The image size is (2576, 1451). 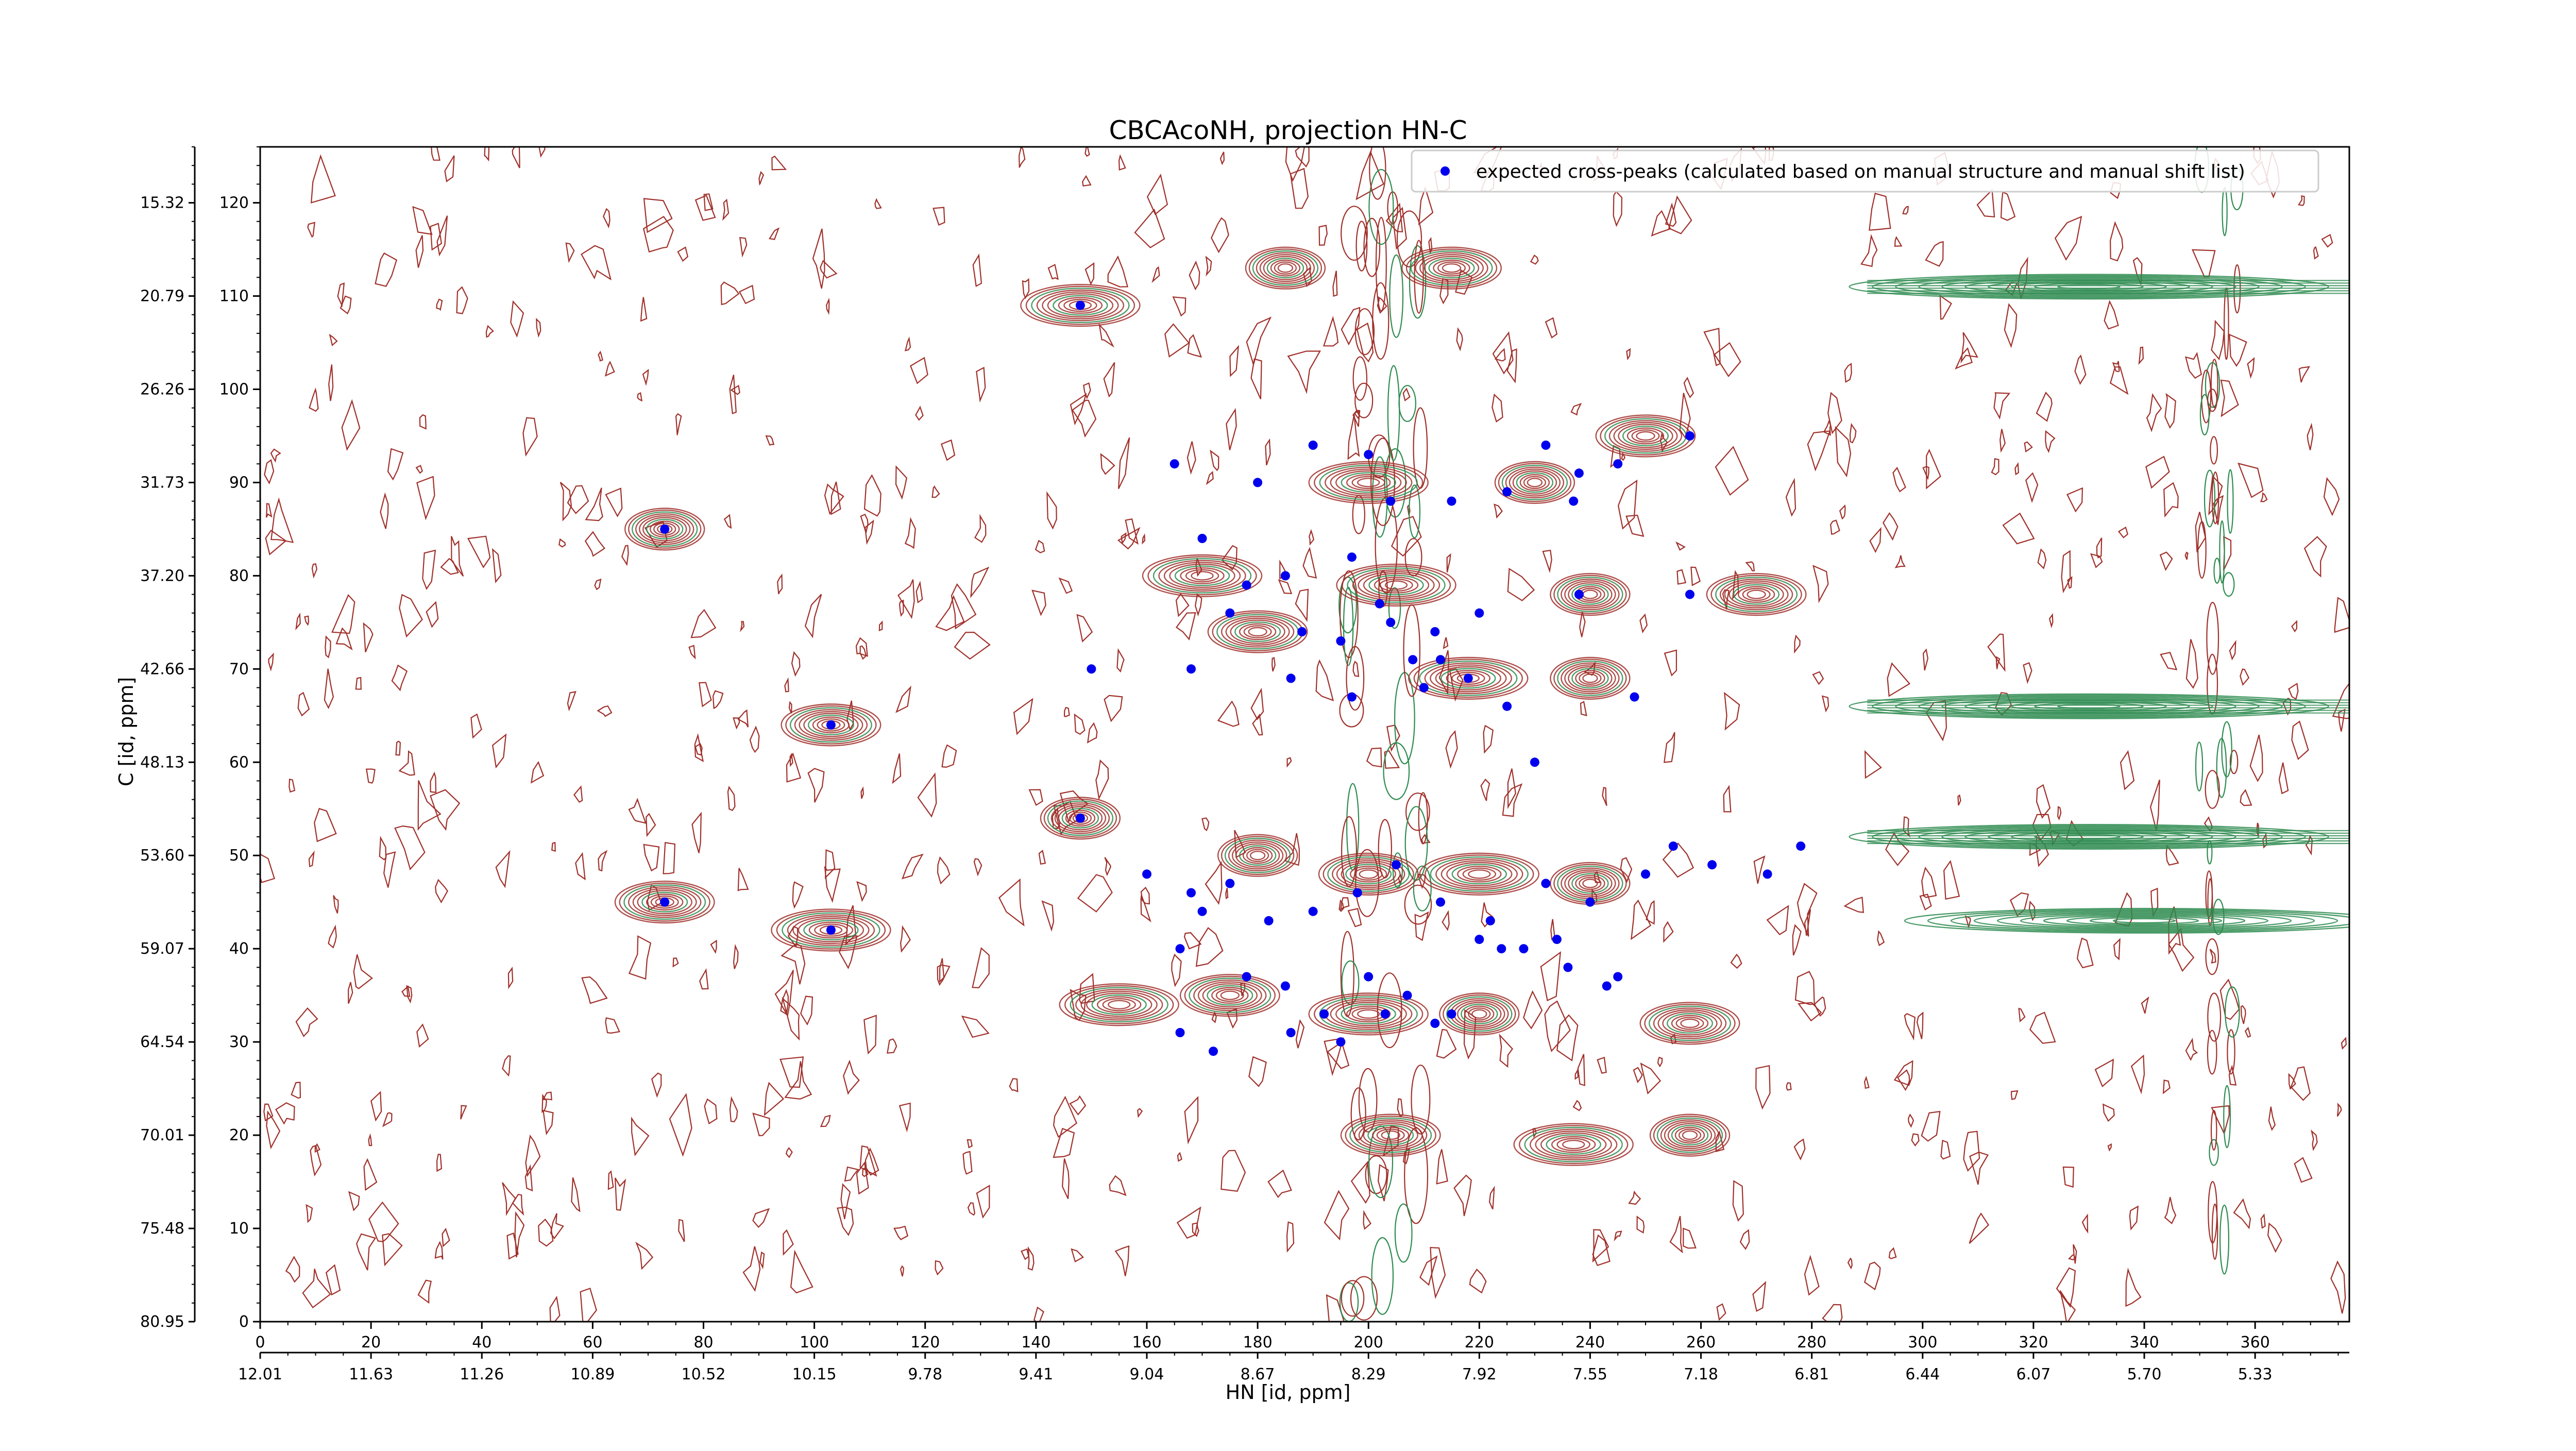 I want to click on x-ppm-tick-label: 9.41, so click(x=1036, y=1374).